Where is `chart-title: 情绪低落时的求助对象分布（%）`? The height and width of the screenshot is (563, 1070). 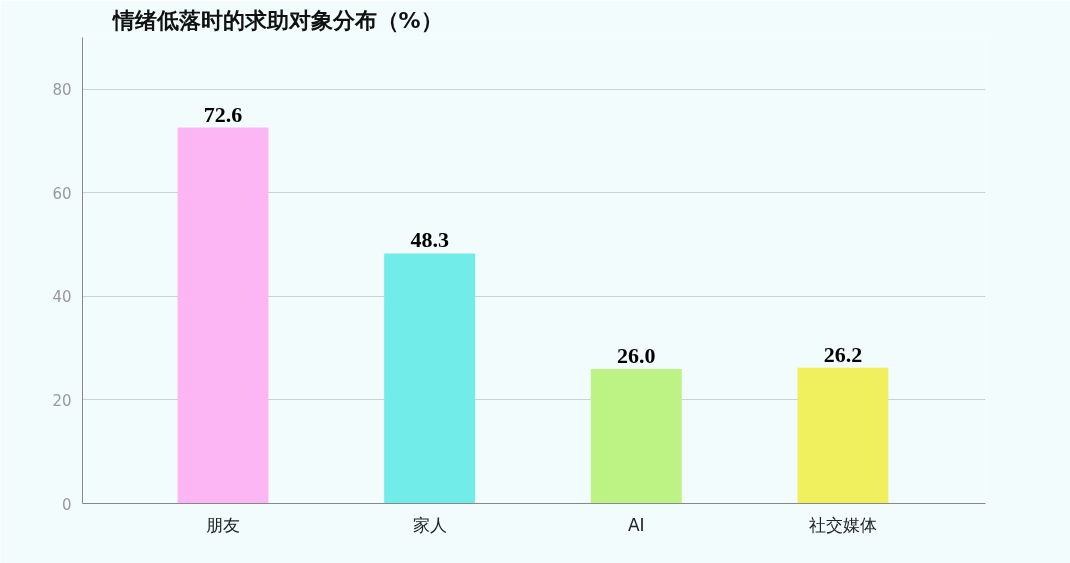
chart-title: 情绪低落时的求助对象分布（%） is located at coordinates (276, 20).